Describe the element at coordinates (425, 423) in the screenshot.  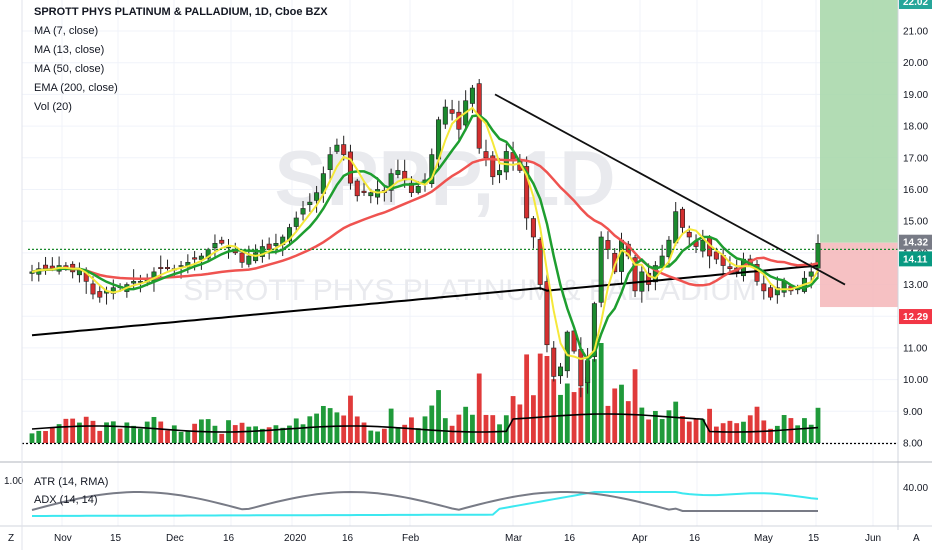
I see `volume-ma-line` at that location.